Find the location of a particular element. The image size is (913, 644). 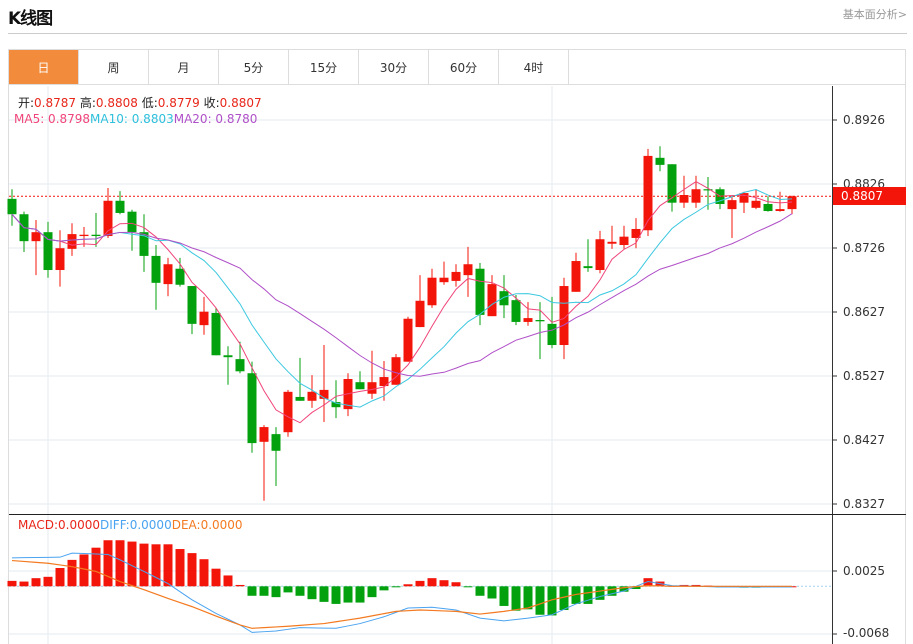

diff-value: DIFF:0.0000 is located at coordinates (136, 525).